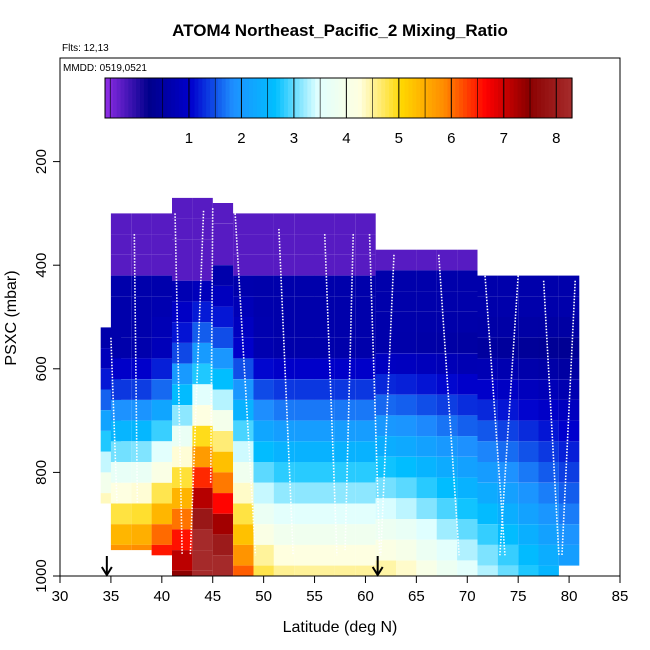 The height and width of the screenshot is (650, 650). What do you see at coordinates (41, 575) in the screenshot?
I see `y-tick-label: 1000` at bounding box center [41, 575].